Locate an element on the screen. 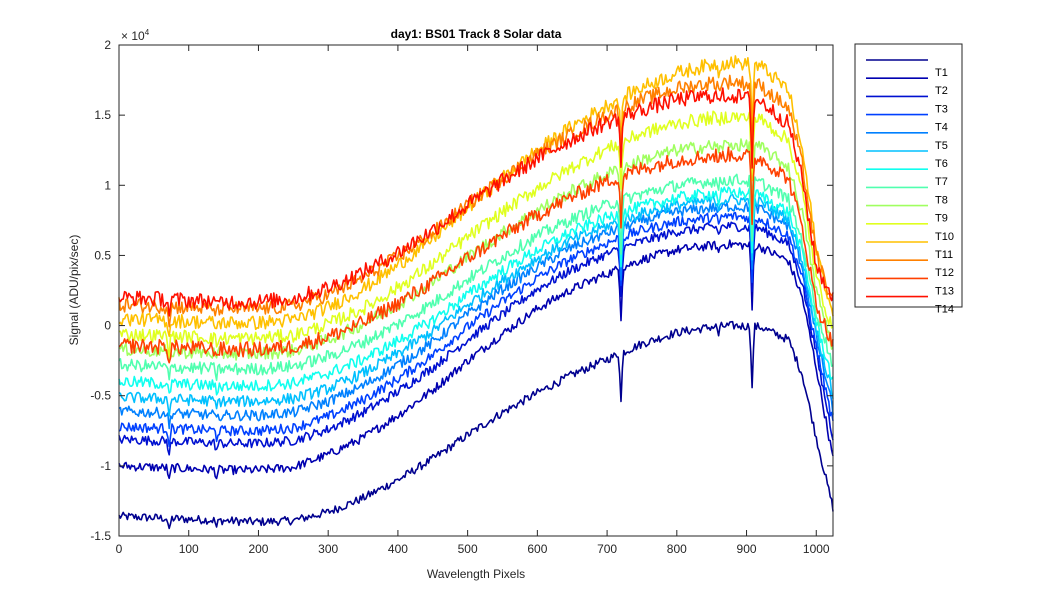 The width and height of the screenshot is (1050, 605). x-tick-label: 0 is located at coordinates (119, 549).